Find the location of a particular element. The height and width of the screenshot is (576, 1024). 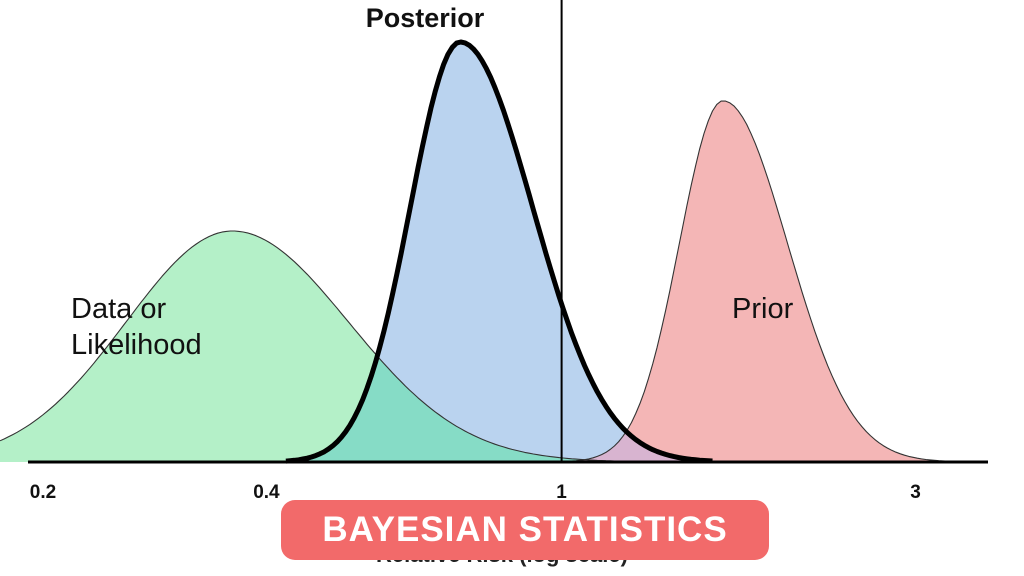

likelihood-label-line2: Likelihood is located at coordinates (136, 345).